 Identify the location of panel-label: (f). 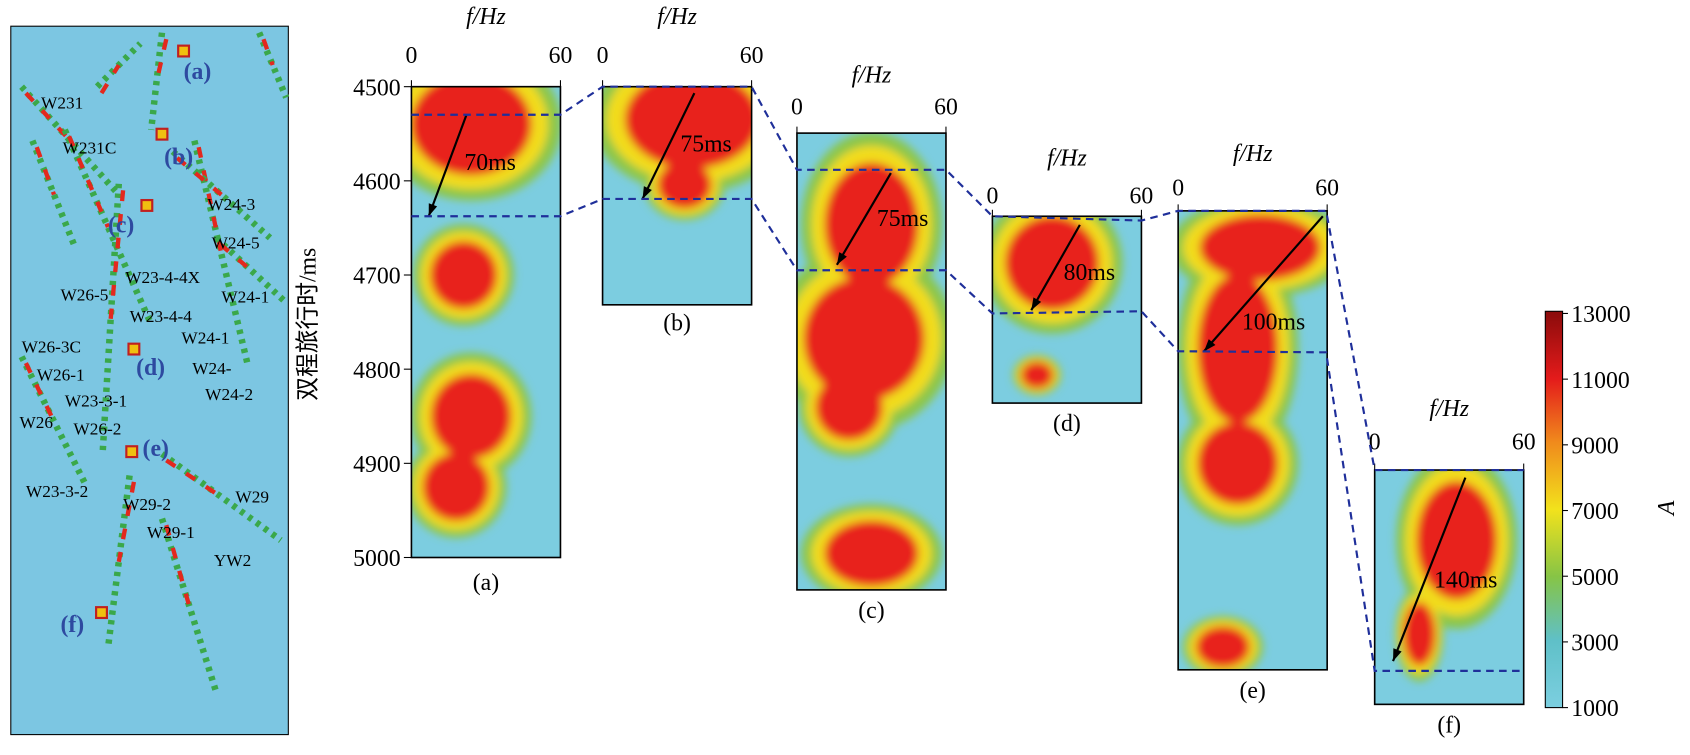
(1449, 725).